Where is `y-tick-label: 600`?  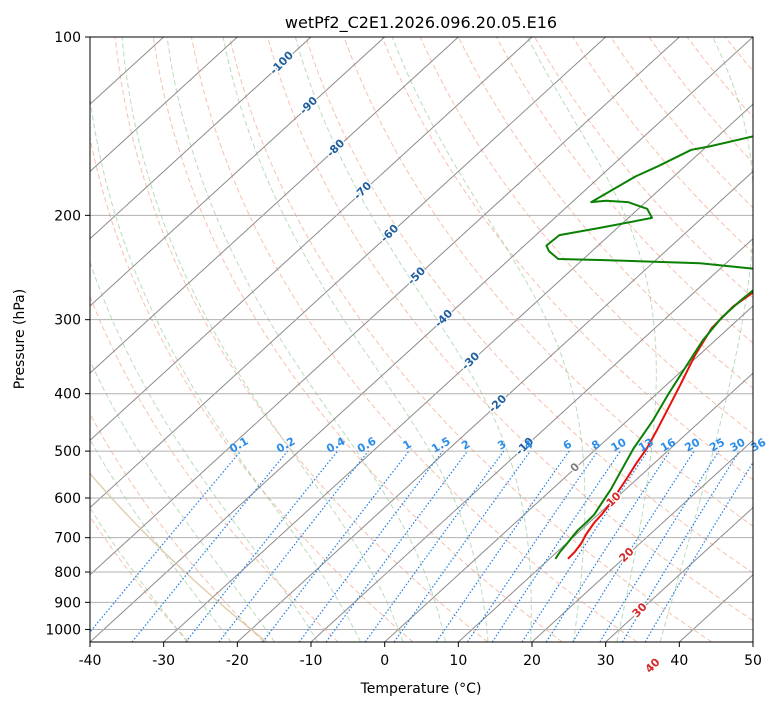 y-tick-label: 600 is located at coordinates (67, 499).